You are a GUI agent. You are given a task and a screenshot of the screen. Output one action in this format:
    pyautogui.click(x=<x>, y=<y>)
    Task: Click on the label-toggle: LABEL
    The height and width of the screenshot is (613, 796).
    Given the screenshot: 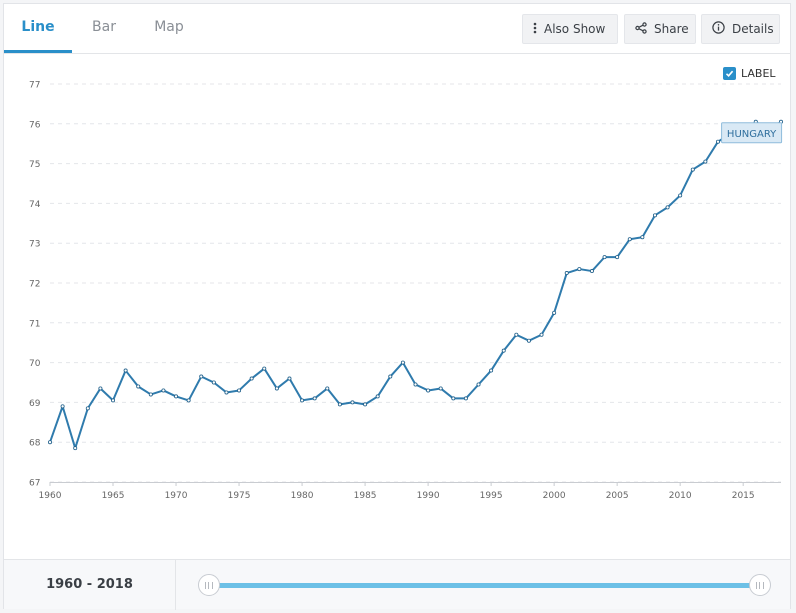 What is the action you would take?
    pyautogui.click(x=749, y=73)
    